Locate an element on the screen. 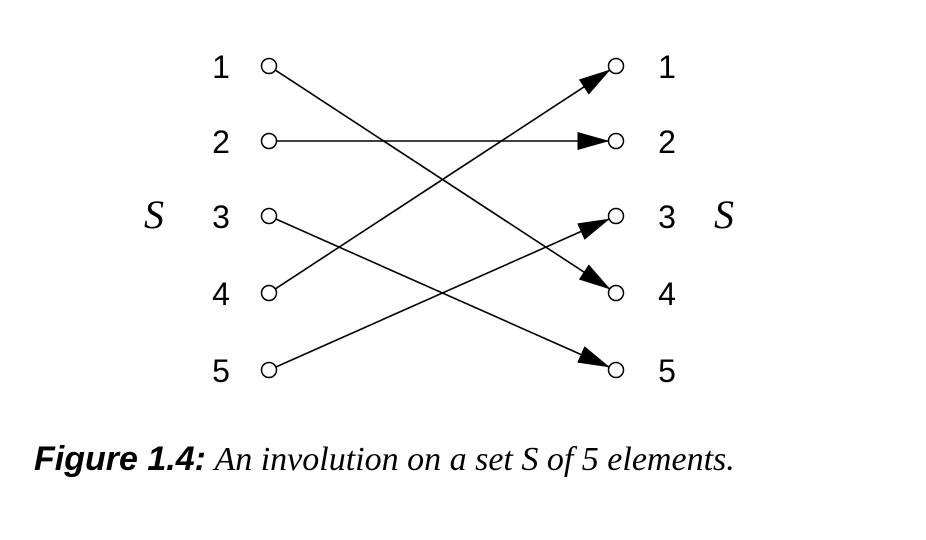 This screenshot has width=926, height=540. left-element-label: 1 is located at coordinates (221, 67).